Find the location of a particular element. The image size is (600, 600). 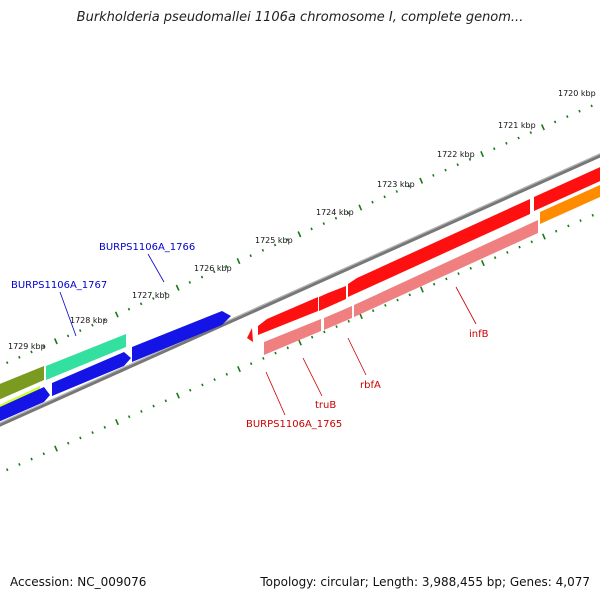

scale-label-1722: 1722 kbp is located at coordinates (456, 154).